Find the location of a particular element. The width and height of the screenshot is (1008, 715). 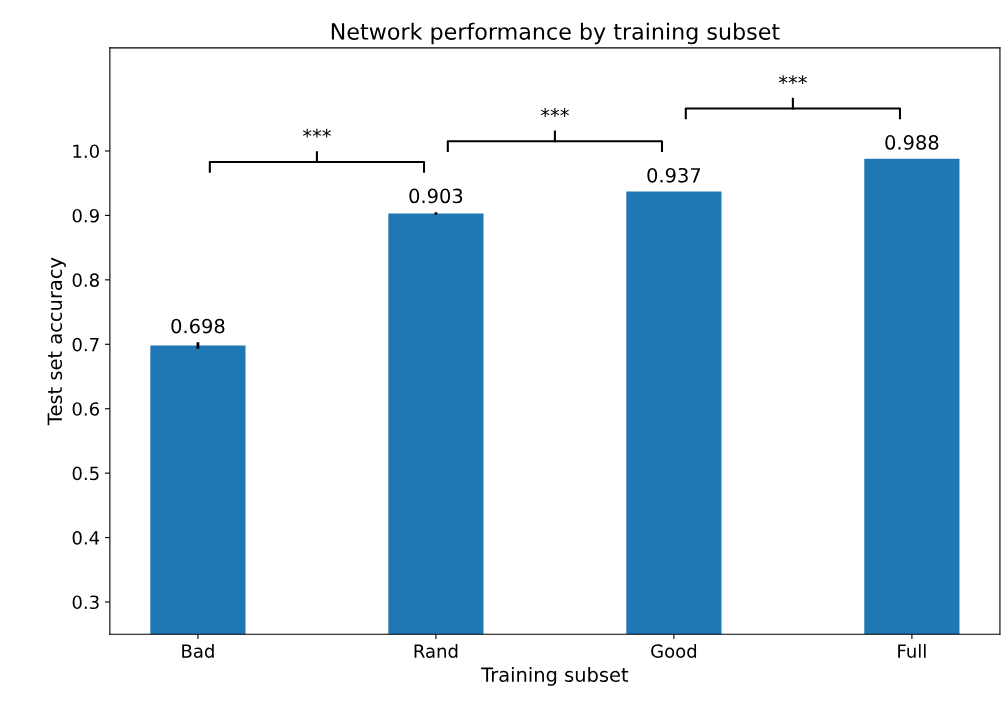

x-tick-label: Good is located at coordinates (674, 650).